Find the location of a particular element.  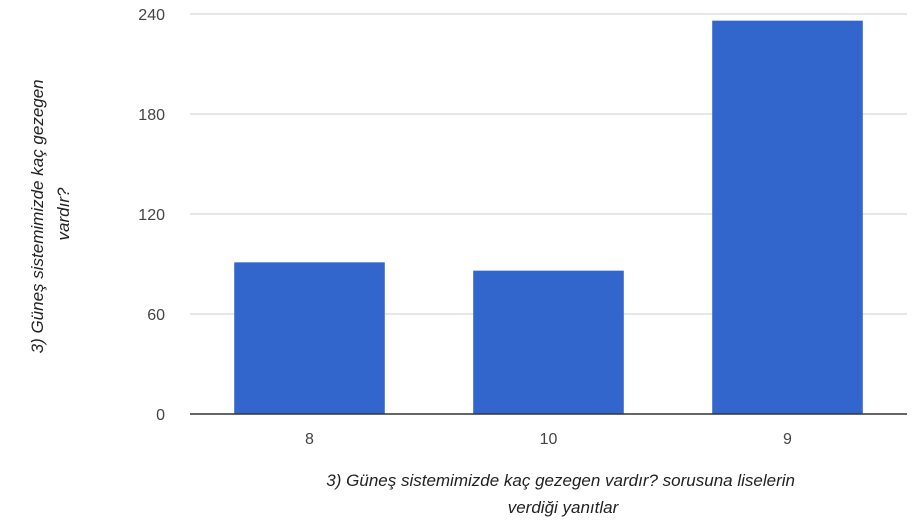

x-tick-labels: 8 10 9 is located at coordinates (548, 439).